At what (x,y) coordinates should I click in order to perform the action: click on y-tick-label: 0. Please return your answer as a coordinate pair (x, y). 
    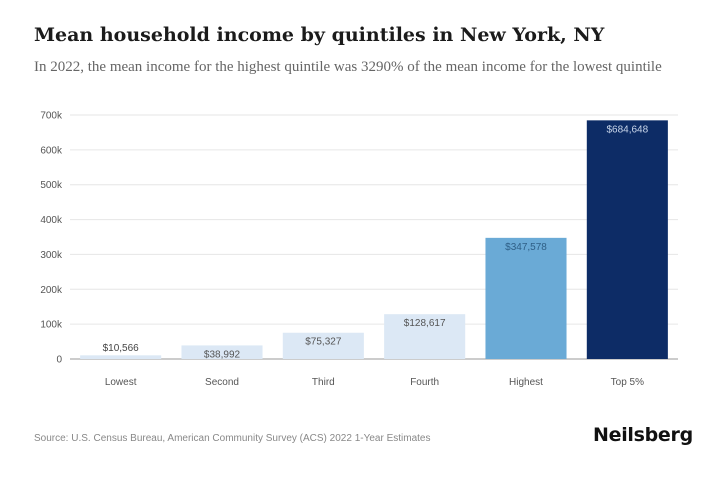
    Looking at the image, I should click on (59, 360).